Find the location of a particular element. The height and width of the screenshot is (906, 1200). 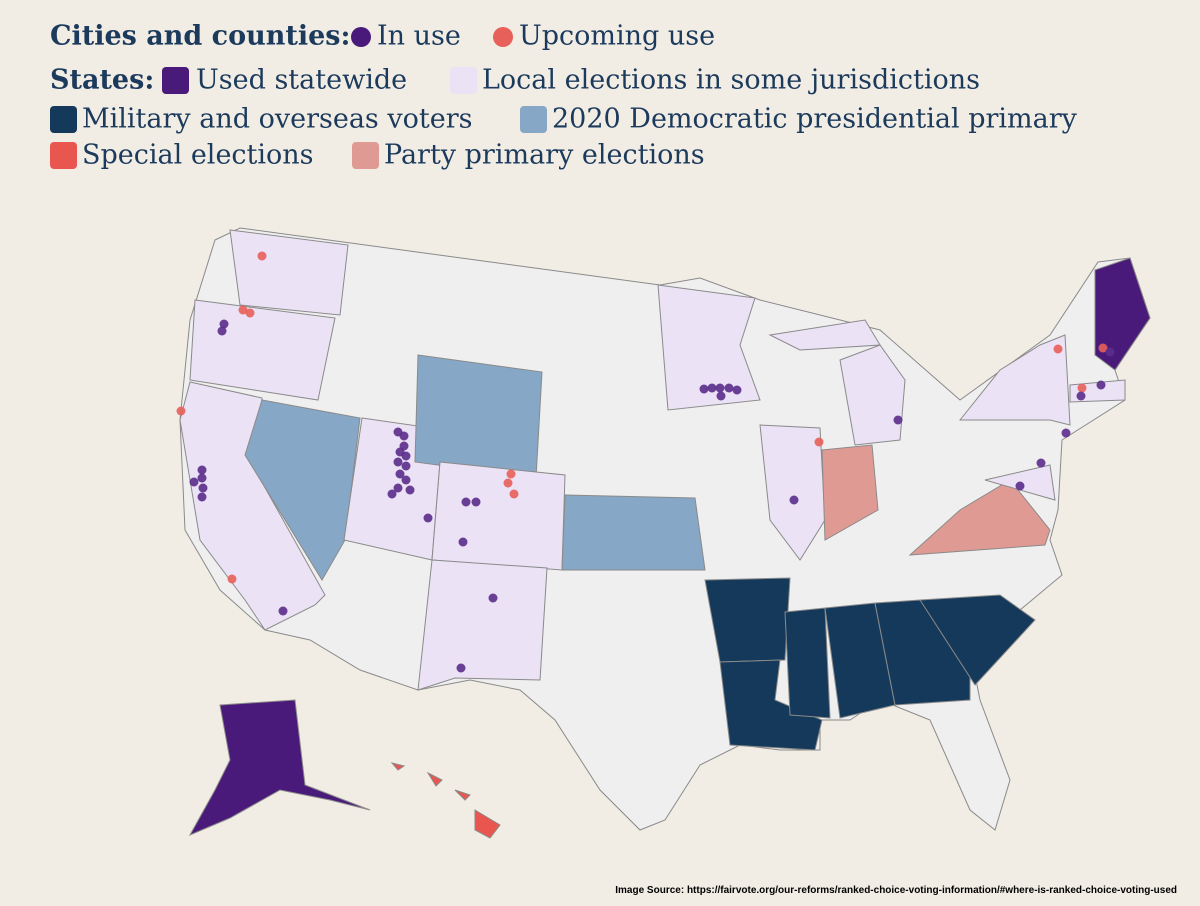

legend-item: In use is located at coordinates (419, 36).